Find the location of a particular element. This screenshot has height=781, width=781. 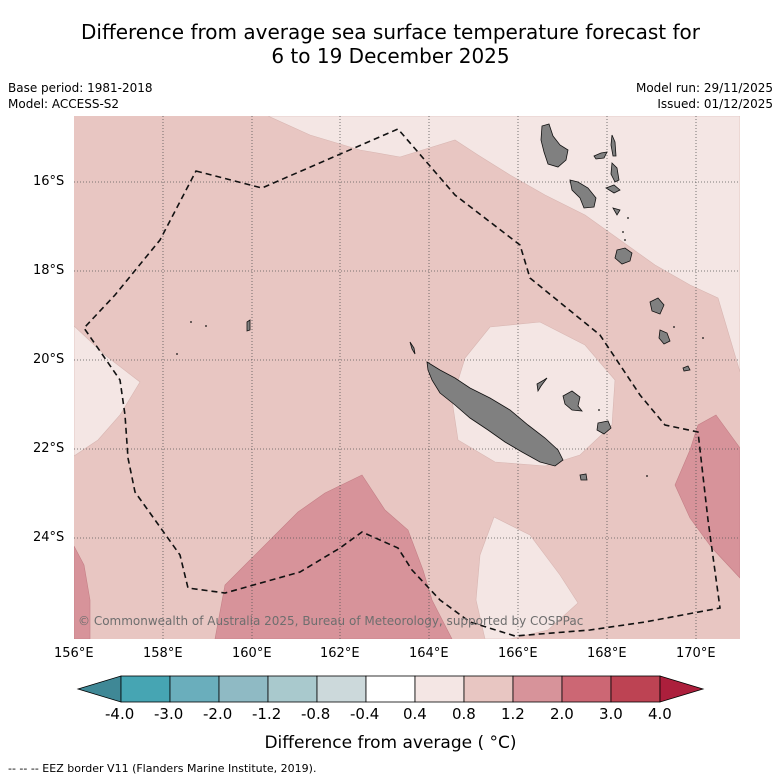

land-malakula is located at coordinates (583, 194).